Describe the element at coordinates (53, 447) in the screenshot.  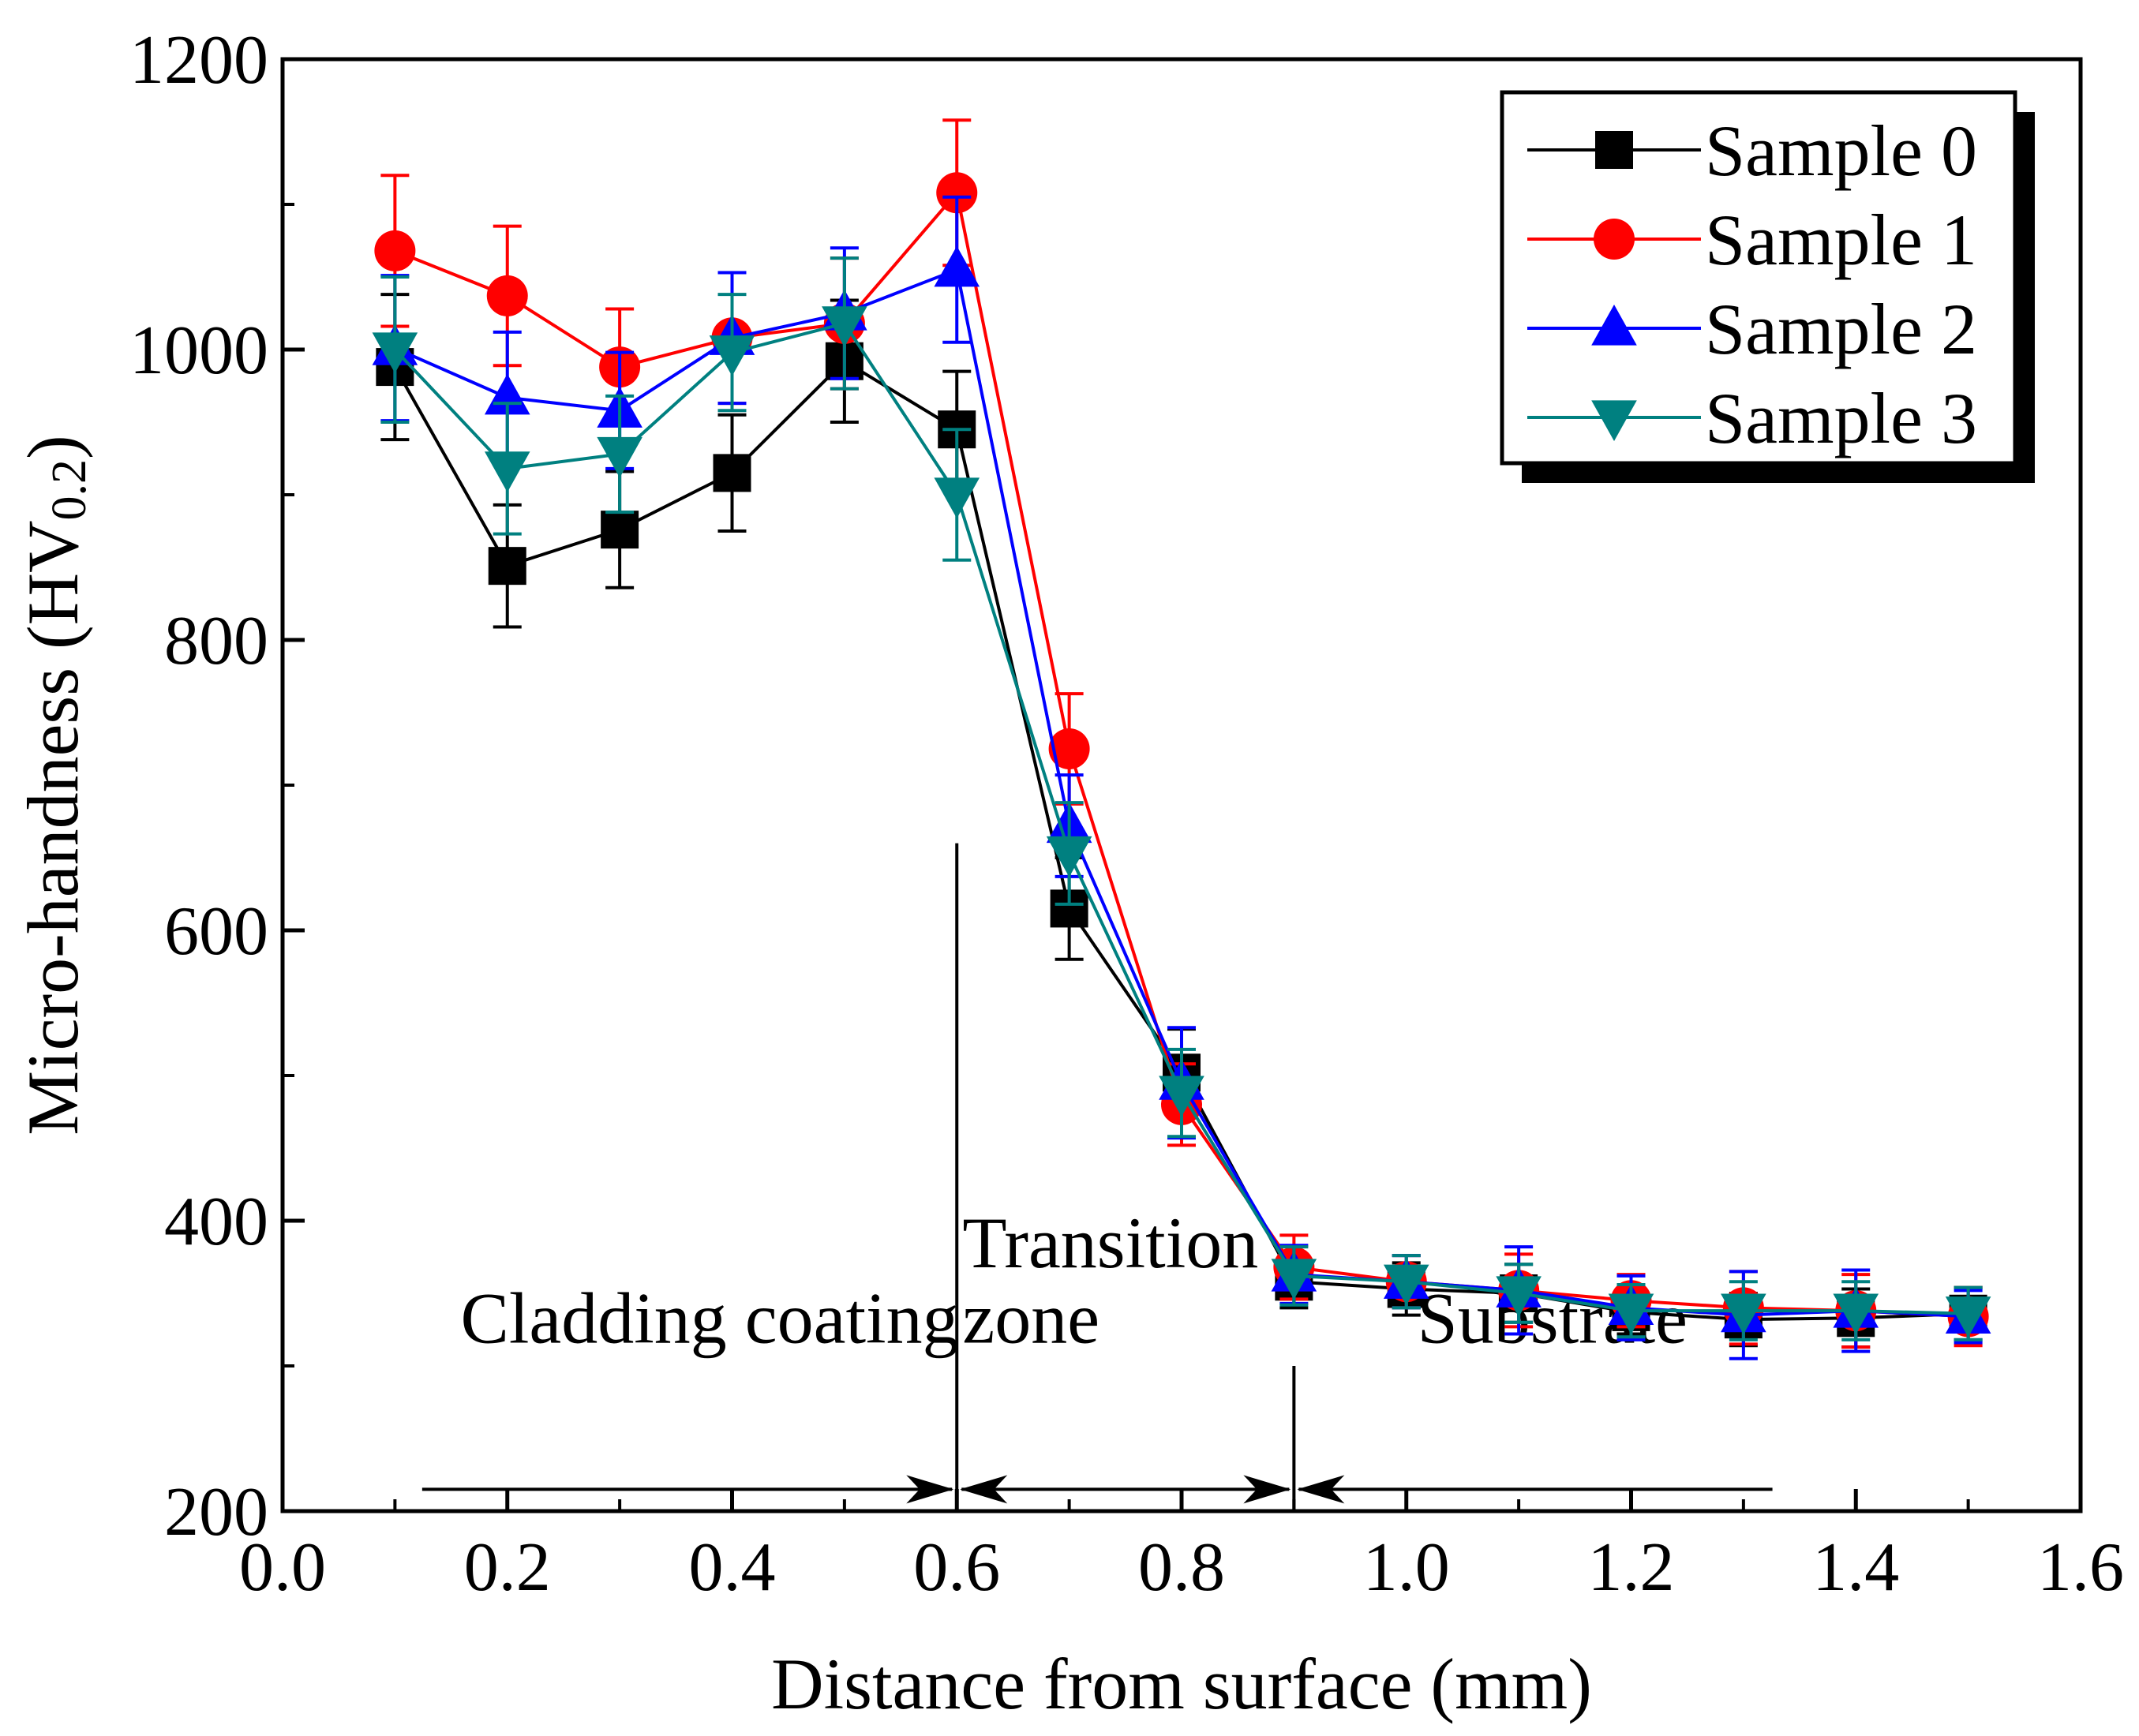
I see `y-axis-title-close: )` at that location.